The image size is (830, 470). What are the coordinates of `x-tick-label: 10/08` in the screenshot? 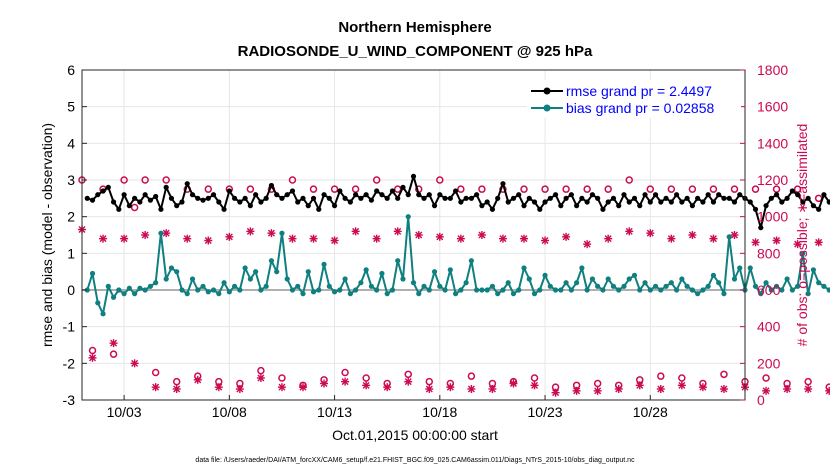 It's located at (229, 412).